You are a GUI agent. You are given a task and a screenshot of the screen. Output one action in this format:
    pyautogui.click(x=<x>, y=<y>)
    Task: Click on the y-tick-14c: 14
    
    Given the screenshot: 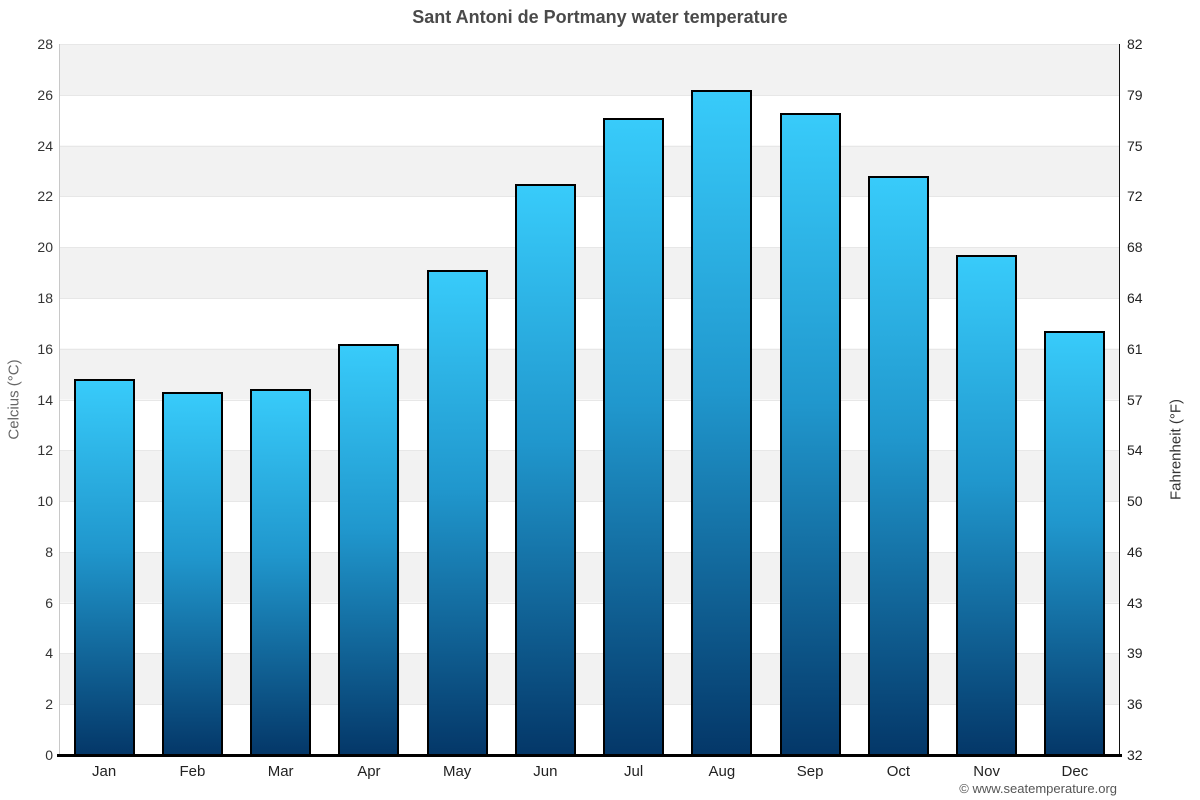 What is the action you would take?
    pyautogui.click(x=45, y=399)
    